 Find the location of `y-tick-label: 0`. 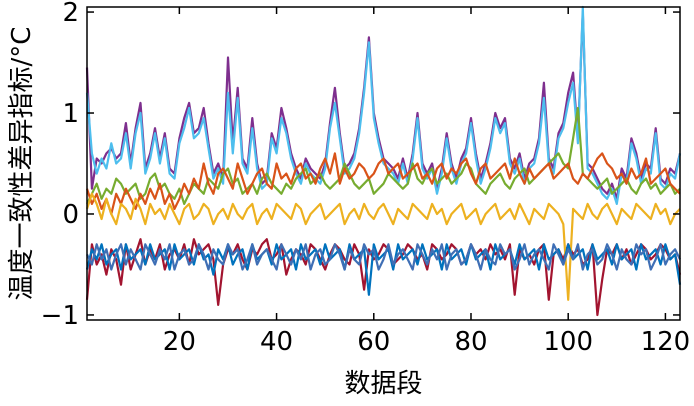

y-tick-label: 0 is located at coordinates (70, 215).